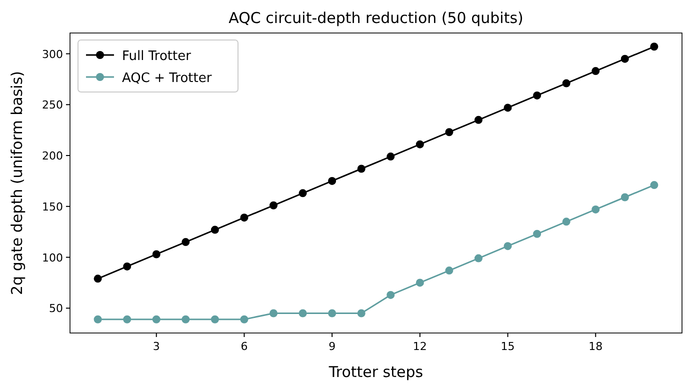  What do you see at coordinates (507, 346) in the screenshot?
I see `x-tick-label: 15` at bounding box center [507, 346].